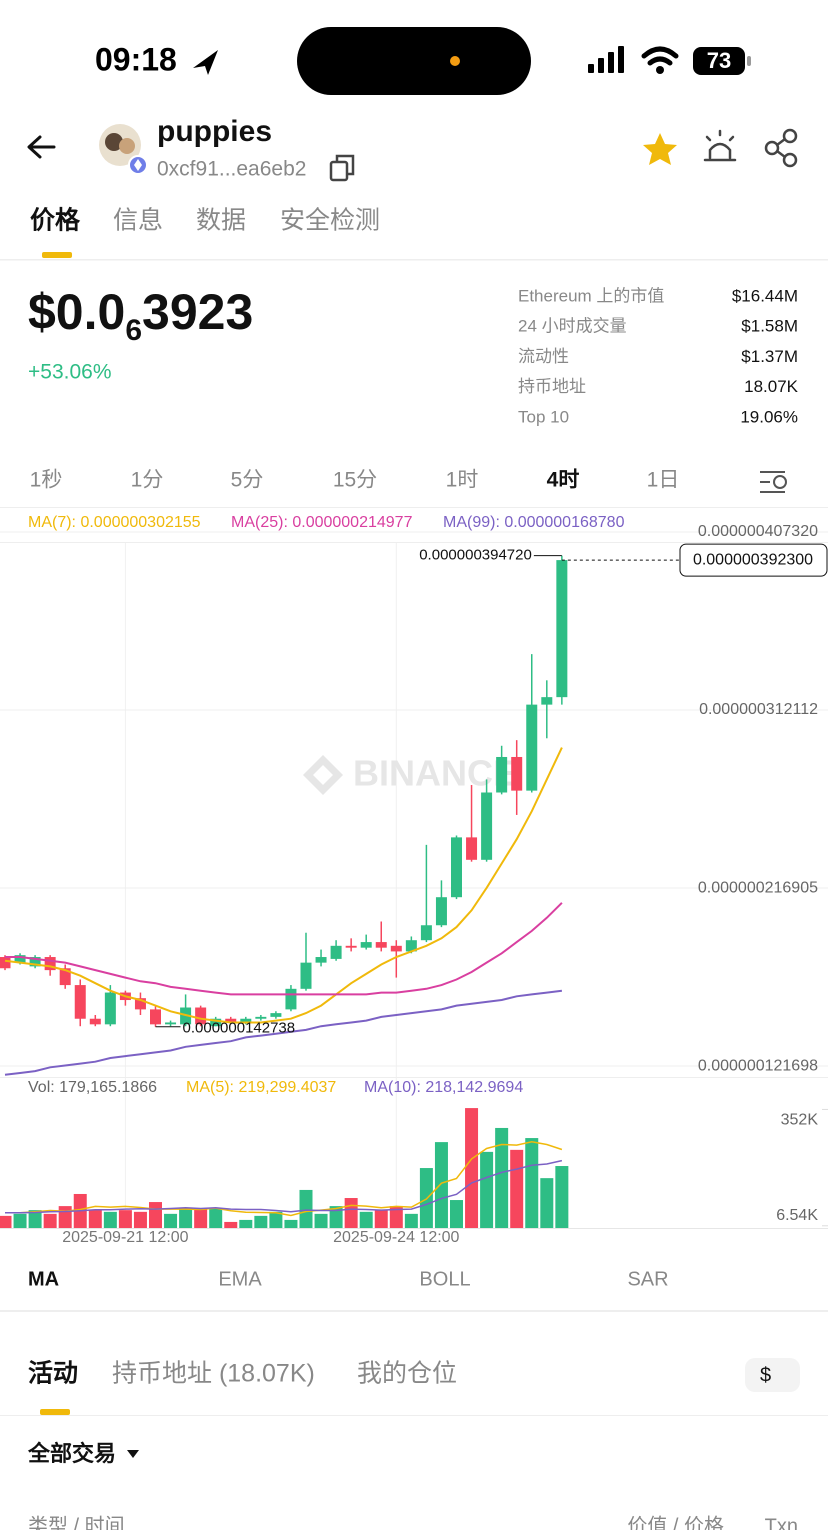 The width and height of the screenshot is (828, 1530). What do you see at coordinates (758, 1065) in the screenshot?
I see `y-tick-label: 0.000000121698` at bounding box center [758, 1065].